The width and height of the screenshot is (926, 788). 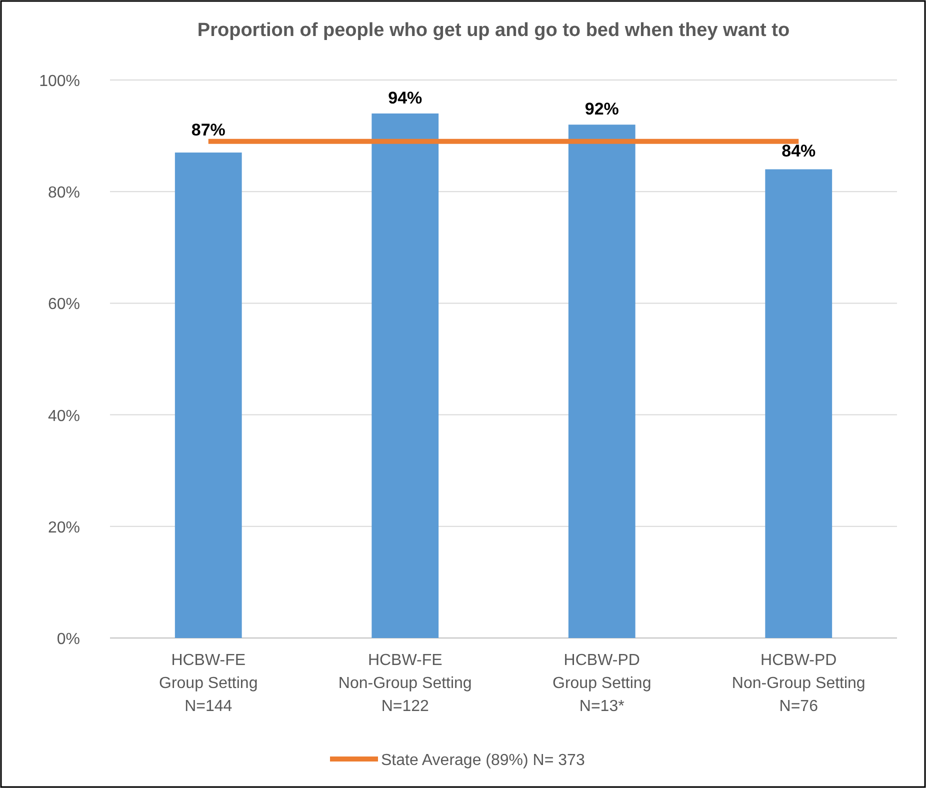 I want to click on y-tick-label: 100%, so click(x=59, y=81).